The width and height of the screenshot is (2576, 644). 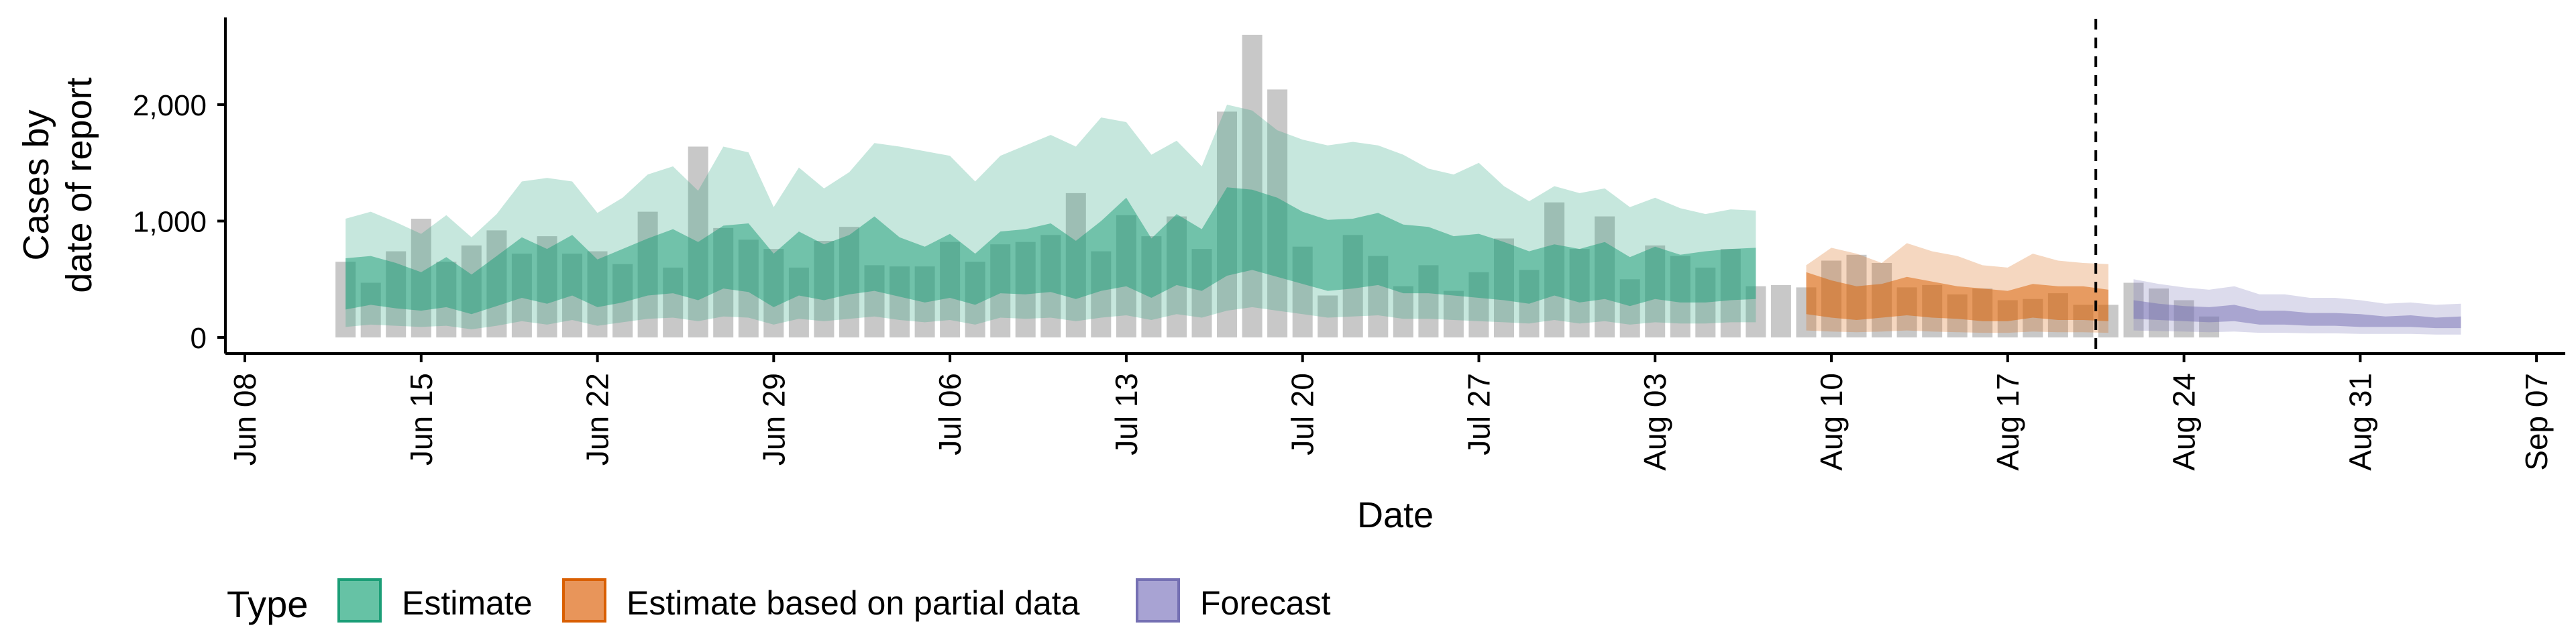 What do you see at coordinates (199, 338) in the screenshot?
I see `y-tick-label: 0` at bounding box center [199, 338].